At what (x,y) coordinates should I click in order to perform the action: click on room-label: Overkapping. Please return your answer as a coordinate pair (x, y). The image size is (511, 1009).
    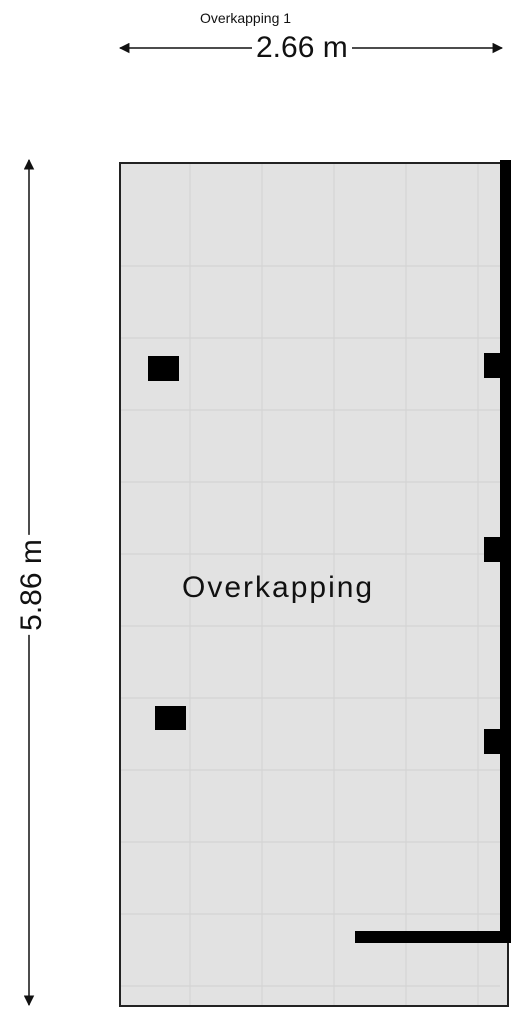
    Looking at the image, I should click on (278, 587).